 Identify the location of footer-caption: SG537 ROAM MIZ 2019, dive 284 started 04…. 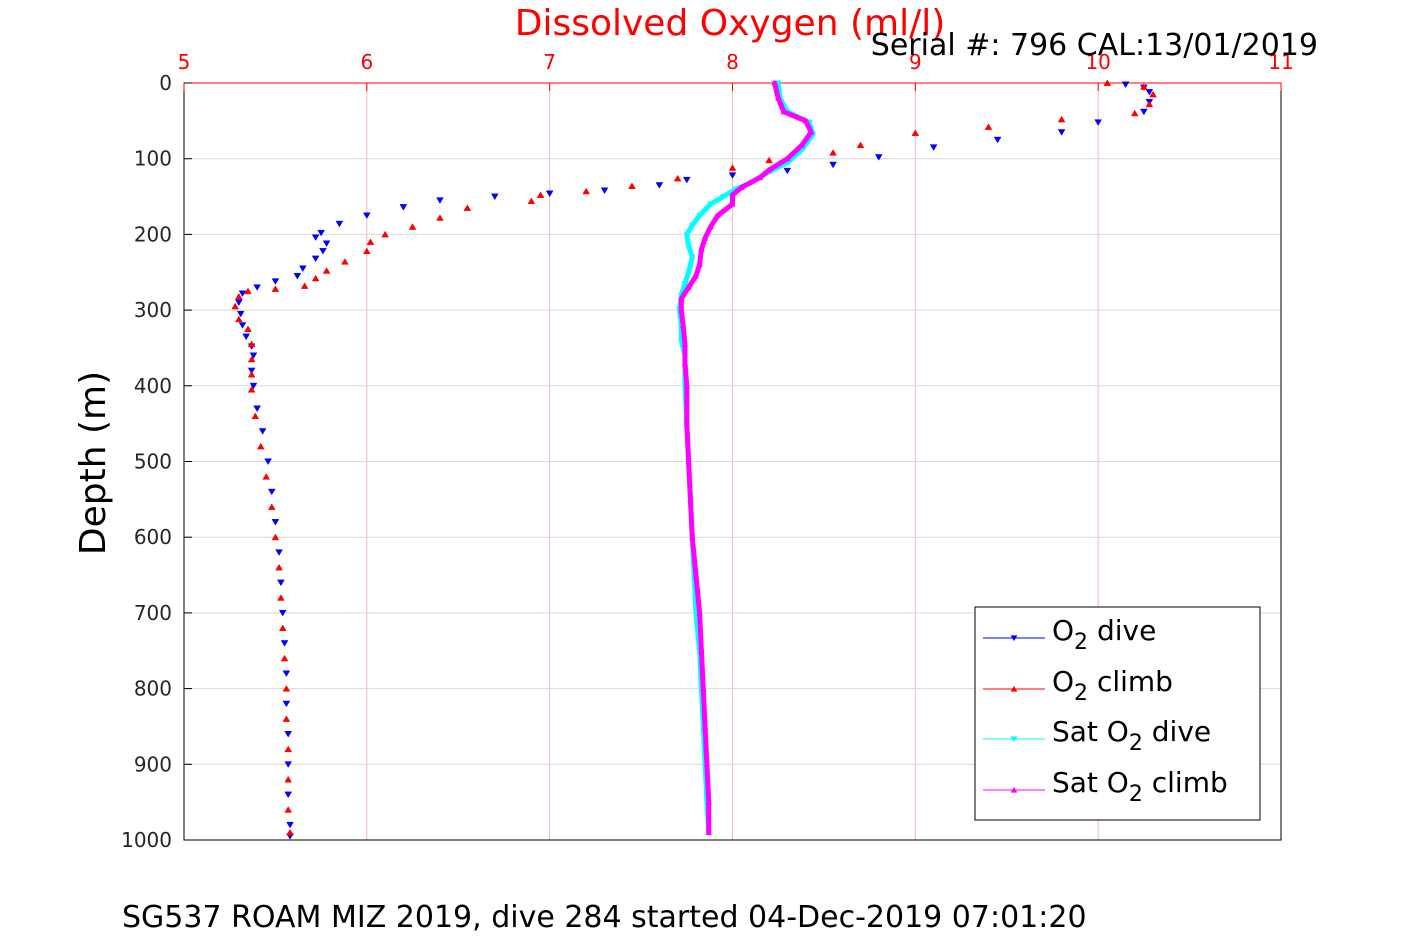
(604, 917).